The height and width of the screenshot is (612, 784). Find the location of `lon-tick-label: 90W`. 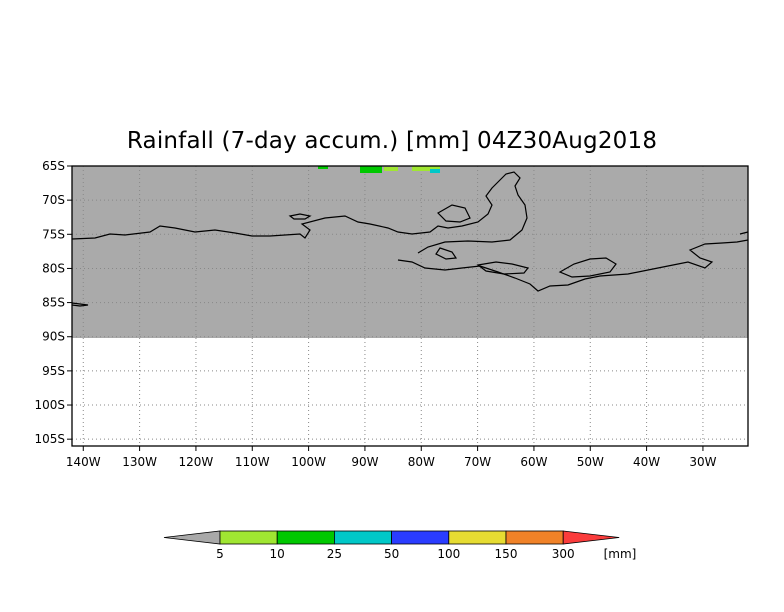

lon-tick-label: 90W is located at coordinates (364, 462).